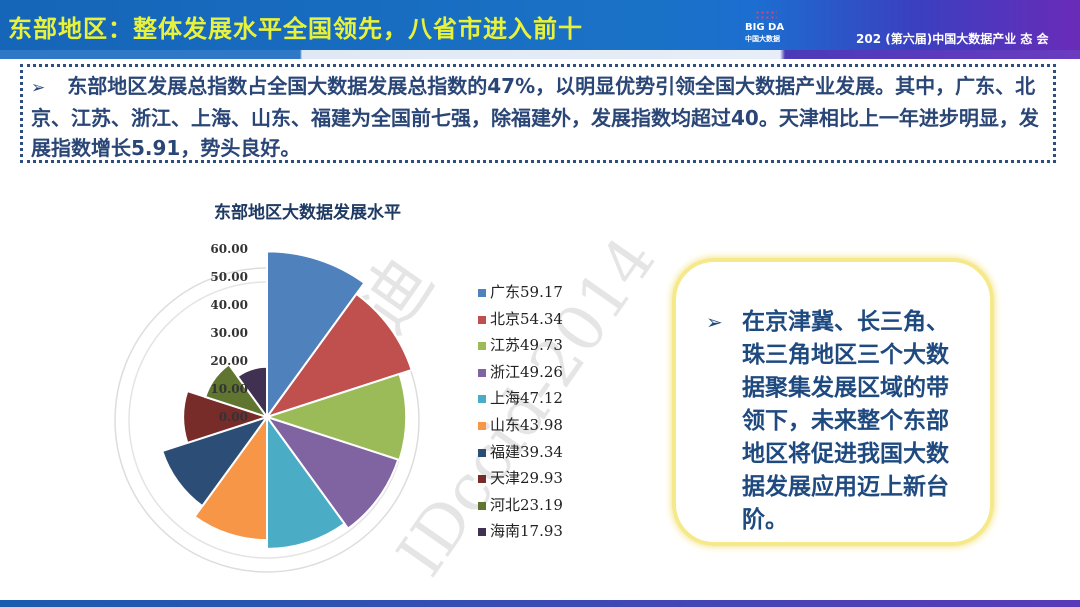 This screenshot has width=1080, height=607. Describe the element at coordinates (540, 603) in the screenshot. I see `footer-bar` at that location.